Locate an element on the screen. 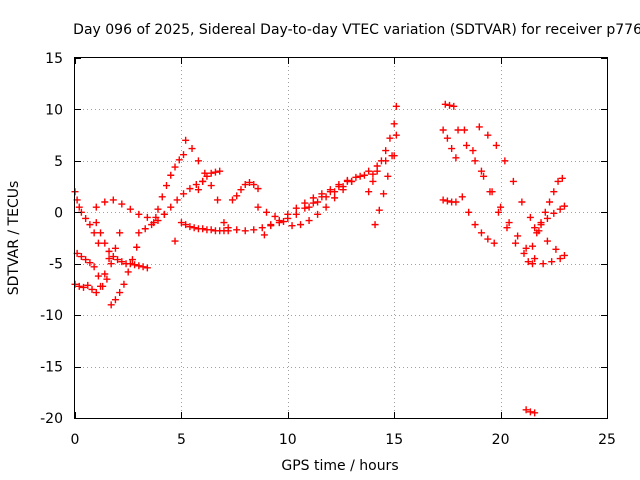 The height and width of the screenshot is (480, 640). series-arc-h is located at coordinates (169, 189).